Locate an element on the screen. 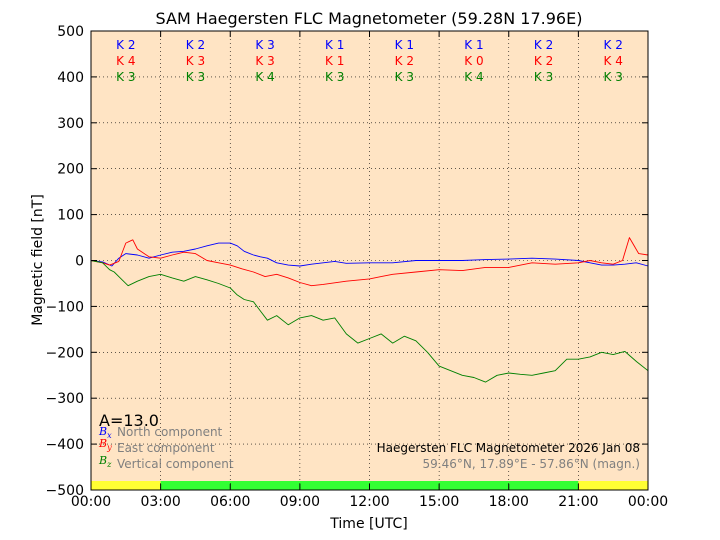  y-tick-label: 100 is located at coordinates (70, 216).